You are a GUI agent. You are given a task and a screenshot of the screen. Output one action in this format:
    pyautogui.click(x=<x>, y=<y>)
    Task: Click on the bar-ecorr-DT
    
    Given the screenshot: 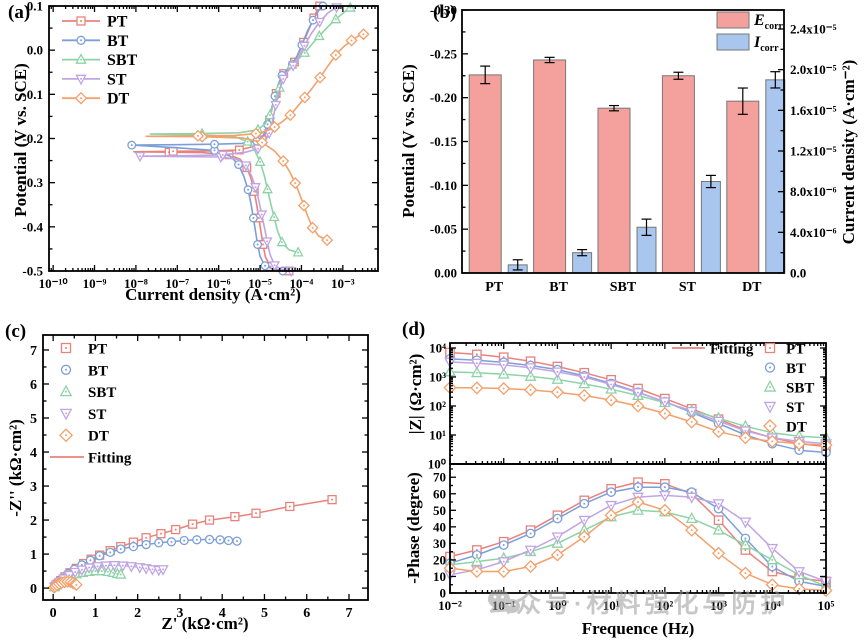 What is the action you would take?
    pyautogui.click(x=743, y=187)
    